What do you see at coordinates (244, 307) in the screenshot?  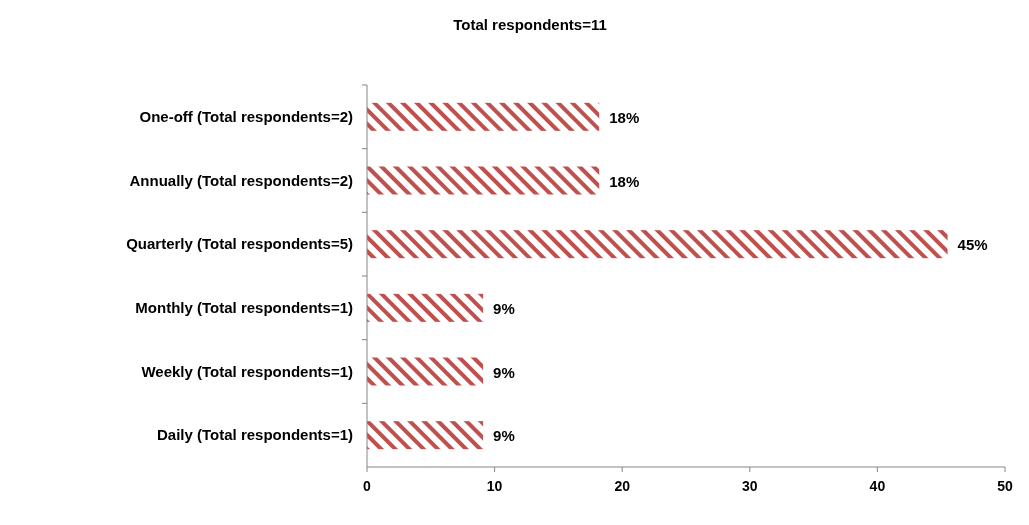 I see `y-tick-label: Monthly (Total respondents=1)` at bounding box center [244, 307].